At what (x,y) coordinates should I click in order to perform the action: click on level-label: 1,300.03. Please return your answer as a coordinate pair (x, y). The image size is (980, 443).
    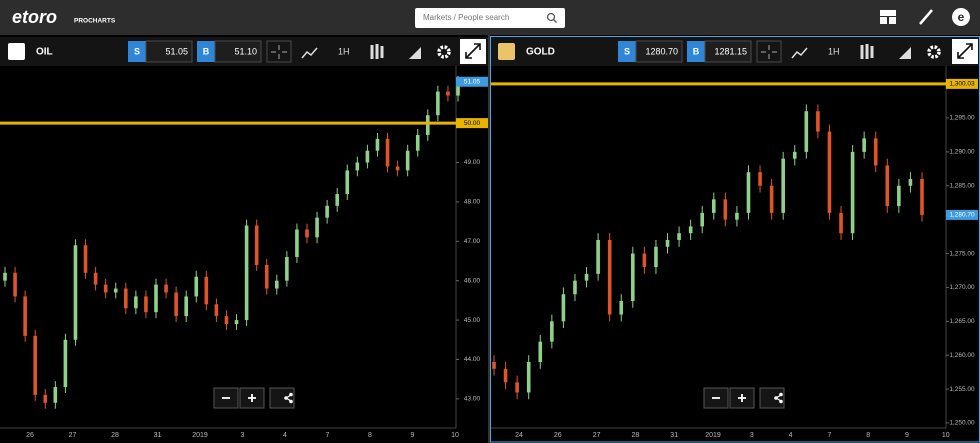
    Looking at the image, I should click on (962, 84).